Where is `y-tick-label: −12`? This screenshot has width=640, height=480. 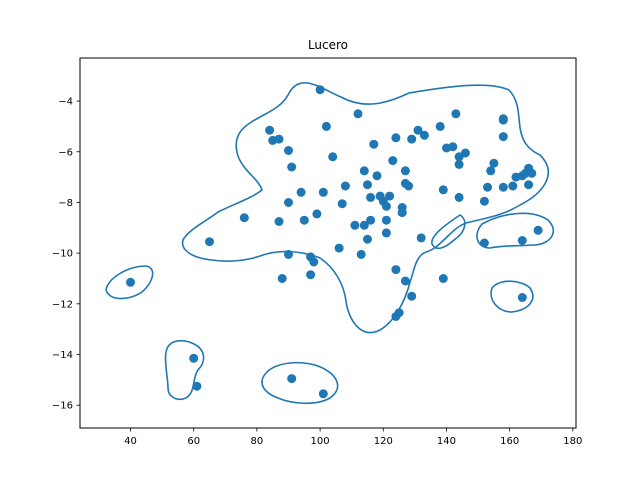 y-tick-label: −12 is located at coordinates (62, 304).